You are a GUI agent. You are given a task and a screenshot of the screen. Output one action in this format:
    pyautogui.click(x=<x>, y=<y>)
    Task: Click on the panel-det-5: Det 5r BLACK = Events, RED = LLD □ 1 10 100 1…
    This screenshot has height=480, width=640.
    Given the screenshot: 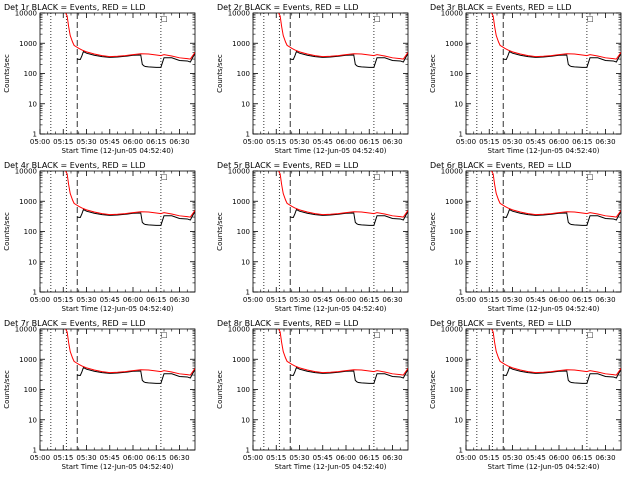 What is the action you would take?
    pyautogui.click(x=312, y=237)
    